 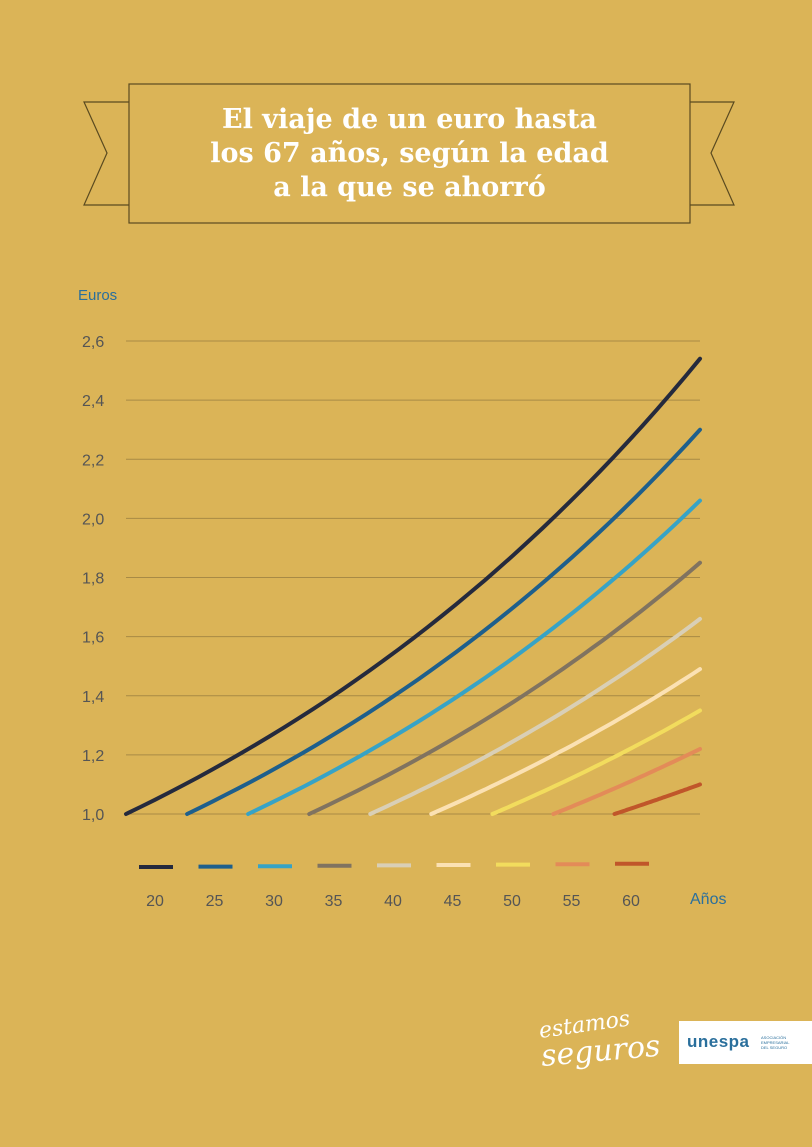 I want to click on unespa-logo-tagline: ASOCIACIÓN EMPRESARIAL DEL SEGURO, so click(x=785, y=1042).